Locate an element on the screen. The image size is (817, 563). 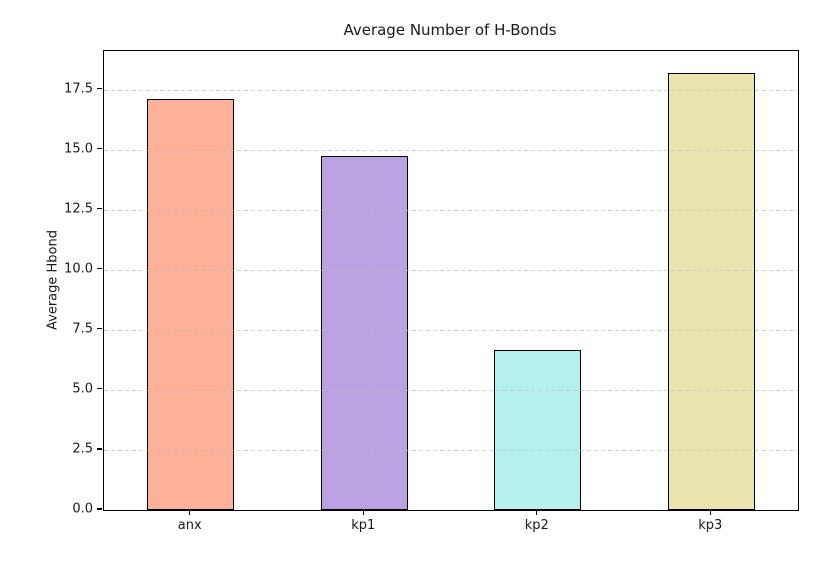
bar-kp1 is located at coordinates (364, 332).